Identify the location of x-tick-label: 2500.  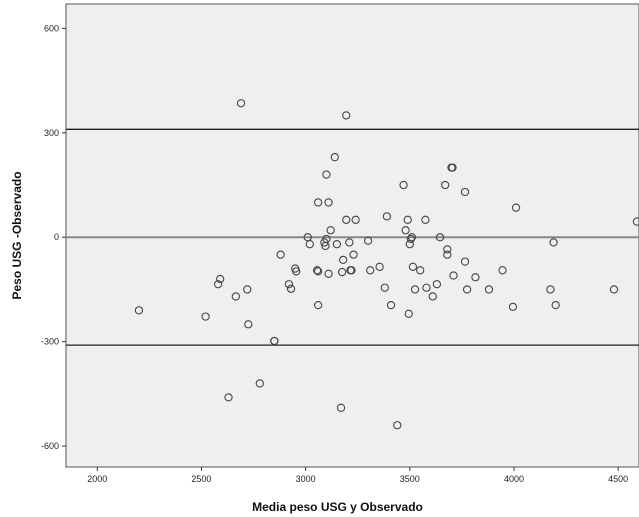
(201, 479).